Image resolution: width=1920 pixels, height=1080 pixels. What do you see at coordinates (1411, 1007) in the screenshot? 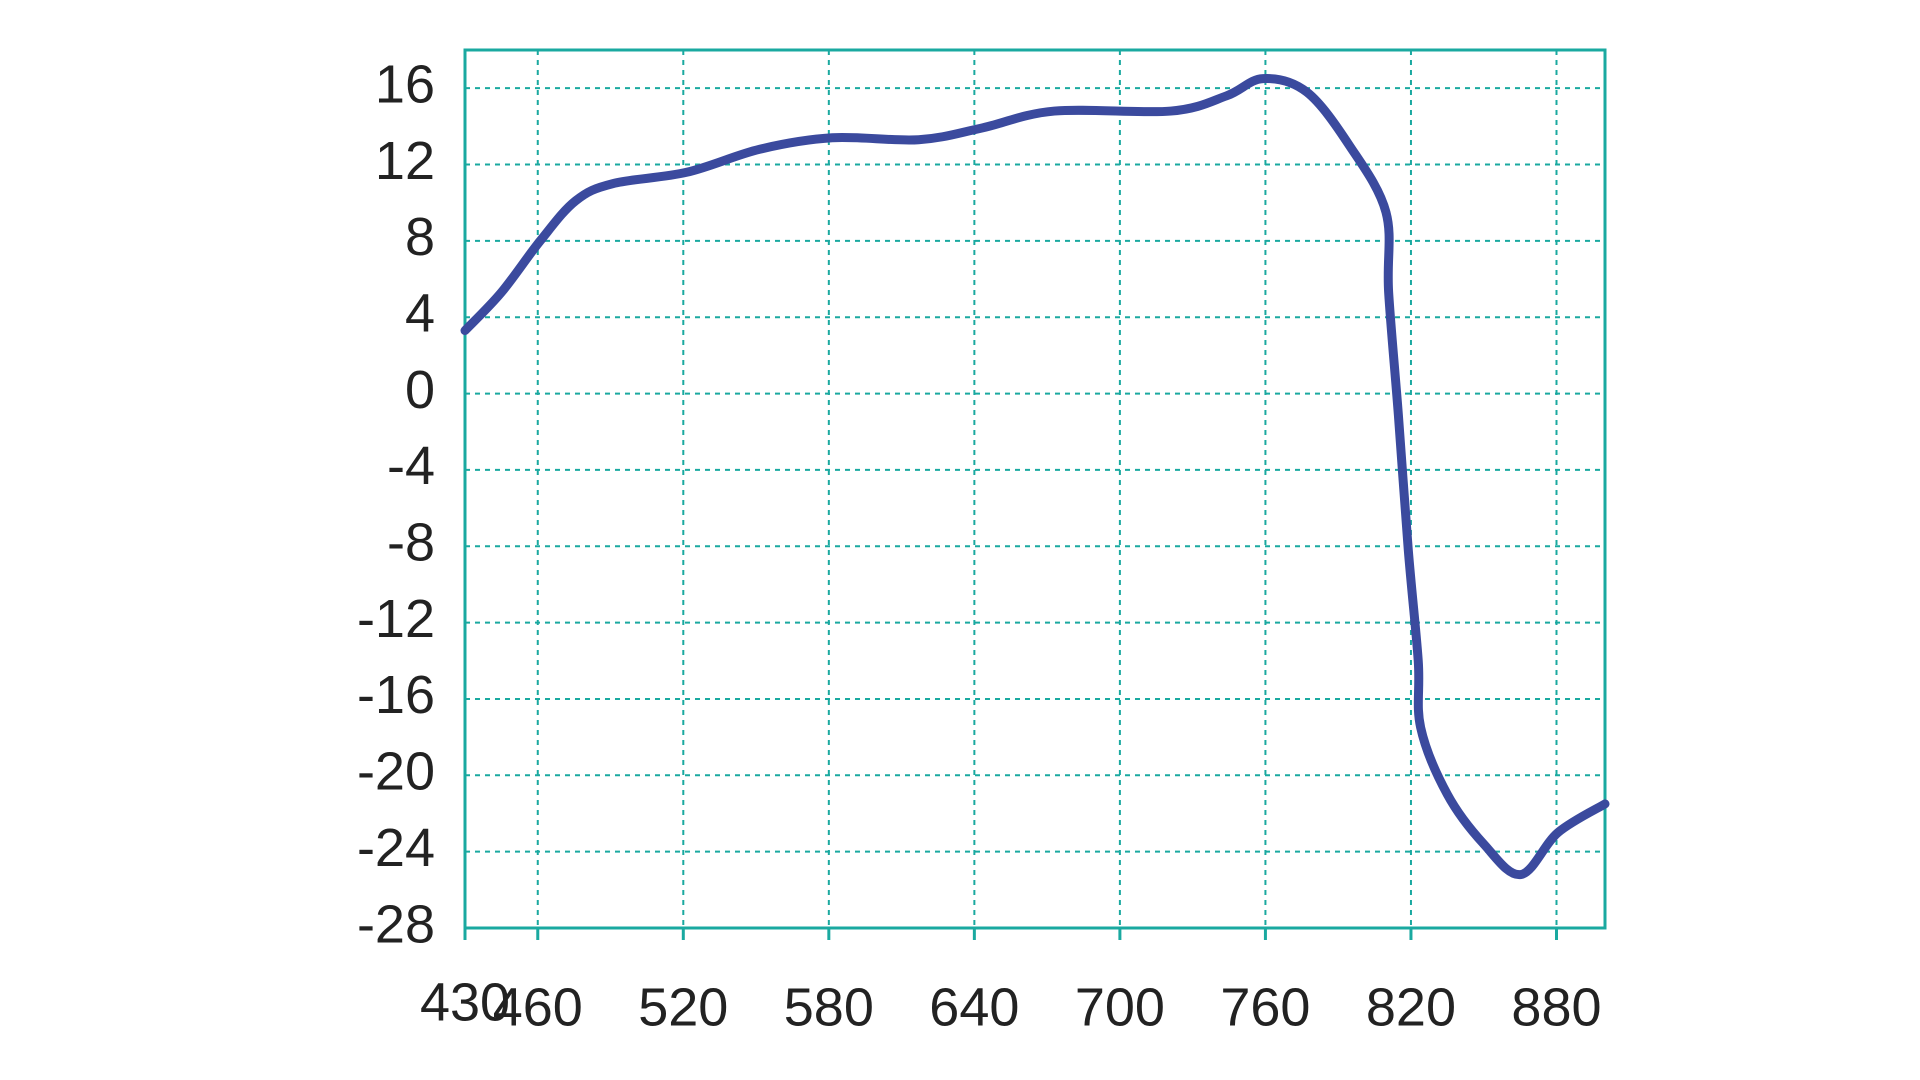
I see `x-tick-label: 820` at bounding box center [1411, 1007].